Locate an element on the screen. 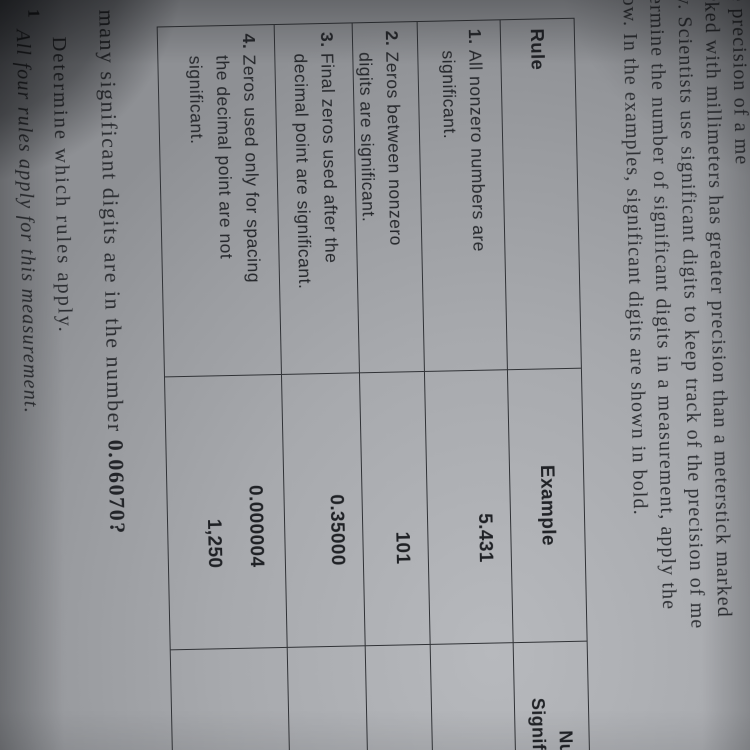 The height and width of the screenshot is (750, 750). column-header-number-of-significant-digits: Nu Signifi is located at coordinates (553, 695).